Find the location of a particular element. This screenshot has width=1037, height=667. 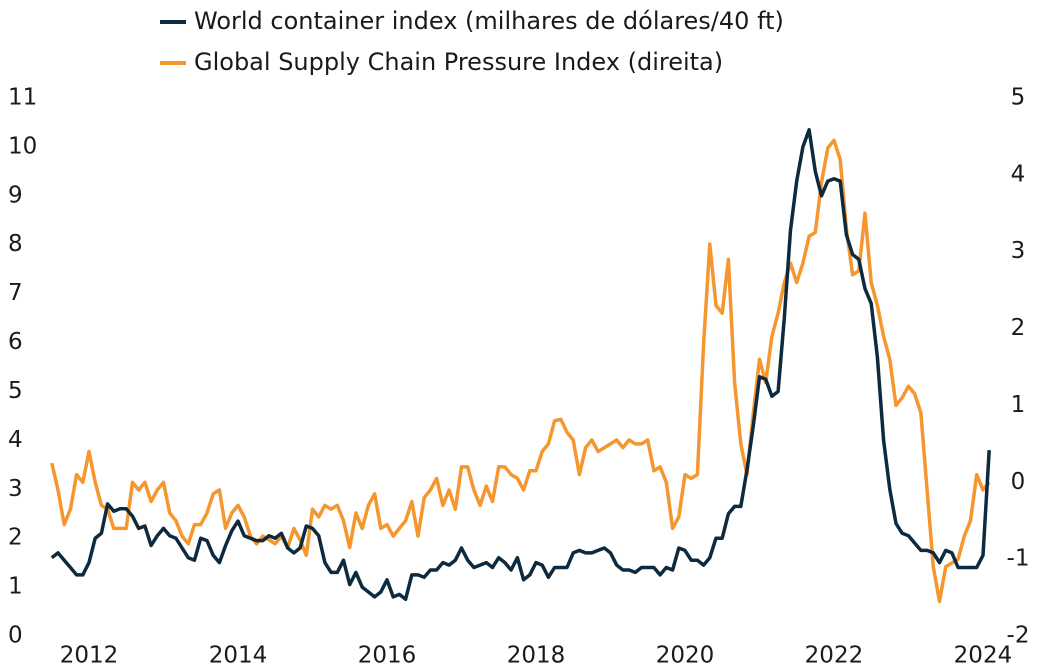

y-tick-label: 7 is located at coordinates (15, 293).